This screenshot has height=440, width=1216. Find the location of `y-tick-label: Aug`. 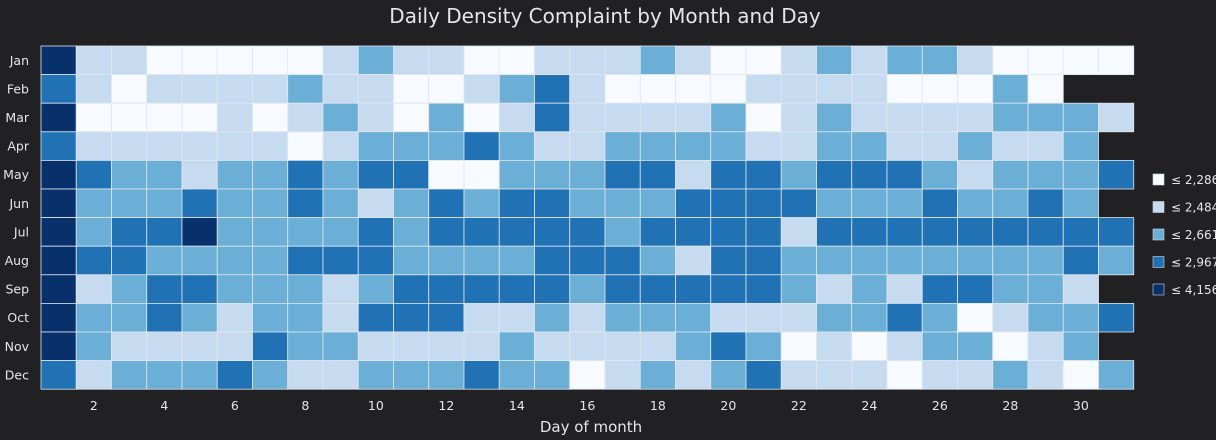

y-tick-label: Aug is located at coordinates (17, 260).